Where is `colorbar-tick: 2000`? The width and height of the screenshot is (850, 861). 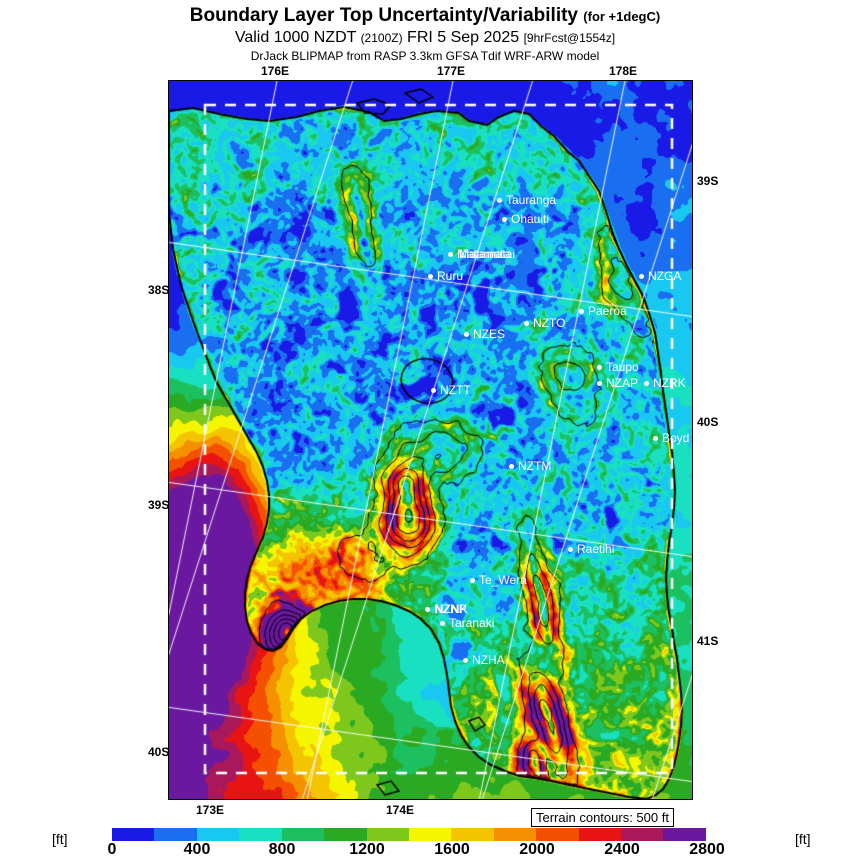
colorbar-tick: 2000 is located at coordinates (537, 849).